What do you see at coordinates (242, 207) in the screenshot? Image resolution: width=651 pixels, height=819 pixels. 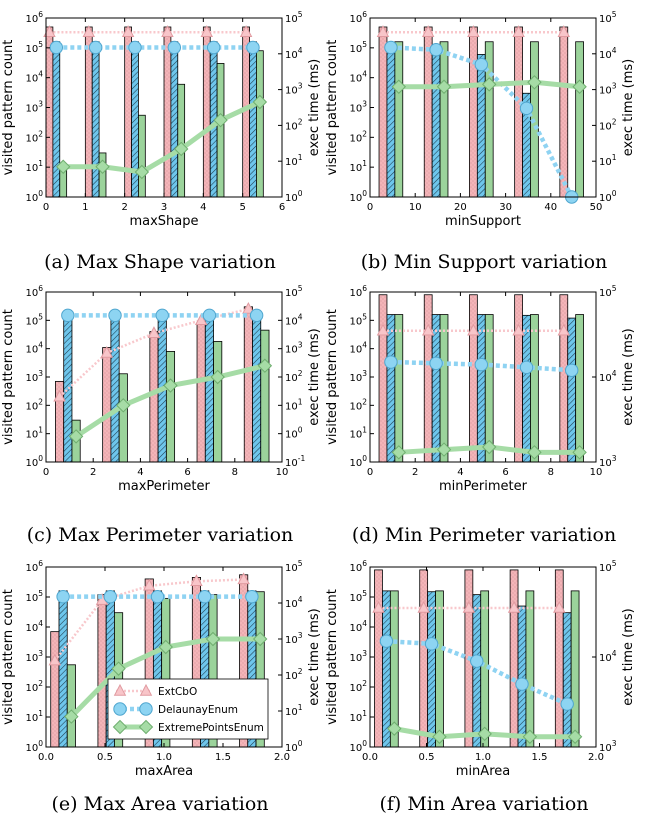 I see `x-tick-label: 5` at bounding box center [242, 207].